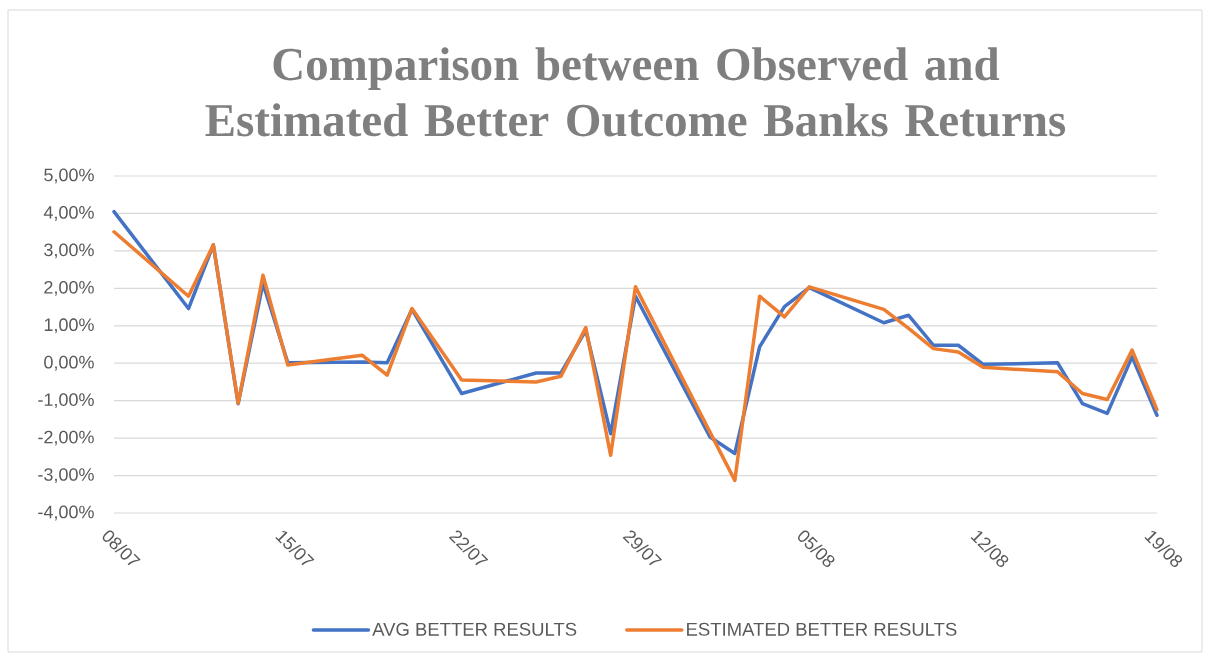 This screenshot has width=1211, height=662. Describe the element at coordinates (69, 176) in the screenshot. I see `y-tick-label: 5,00%` at that location.